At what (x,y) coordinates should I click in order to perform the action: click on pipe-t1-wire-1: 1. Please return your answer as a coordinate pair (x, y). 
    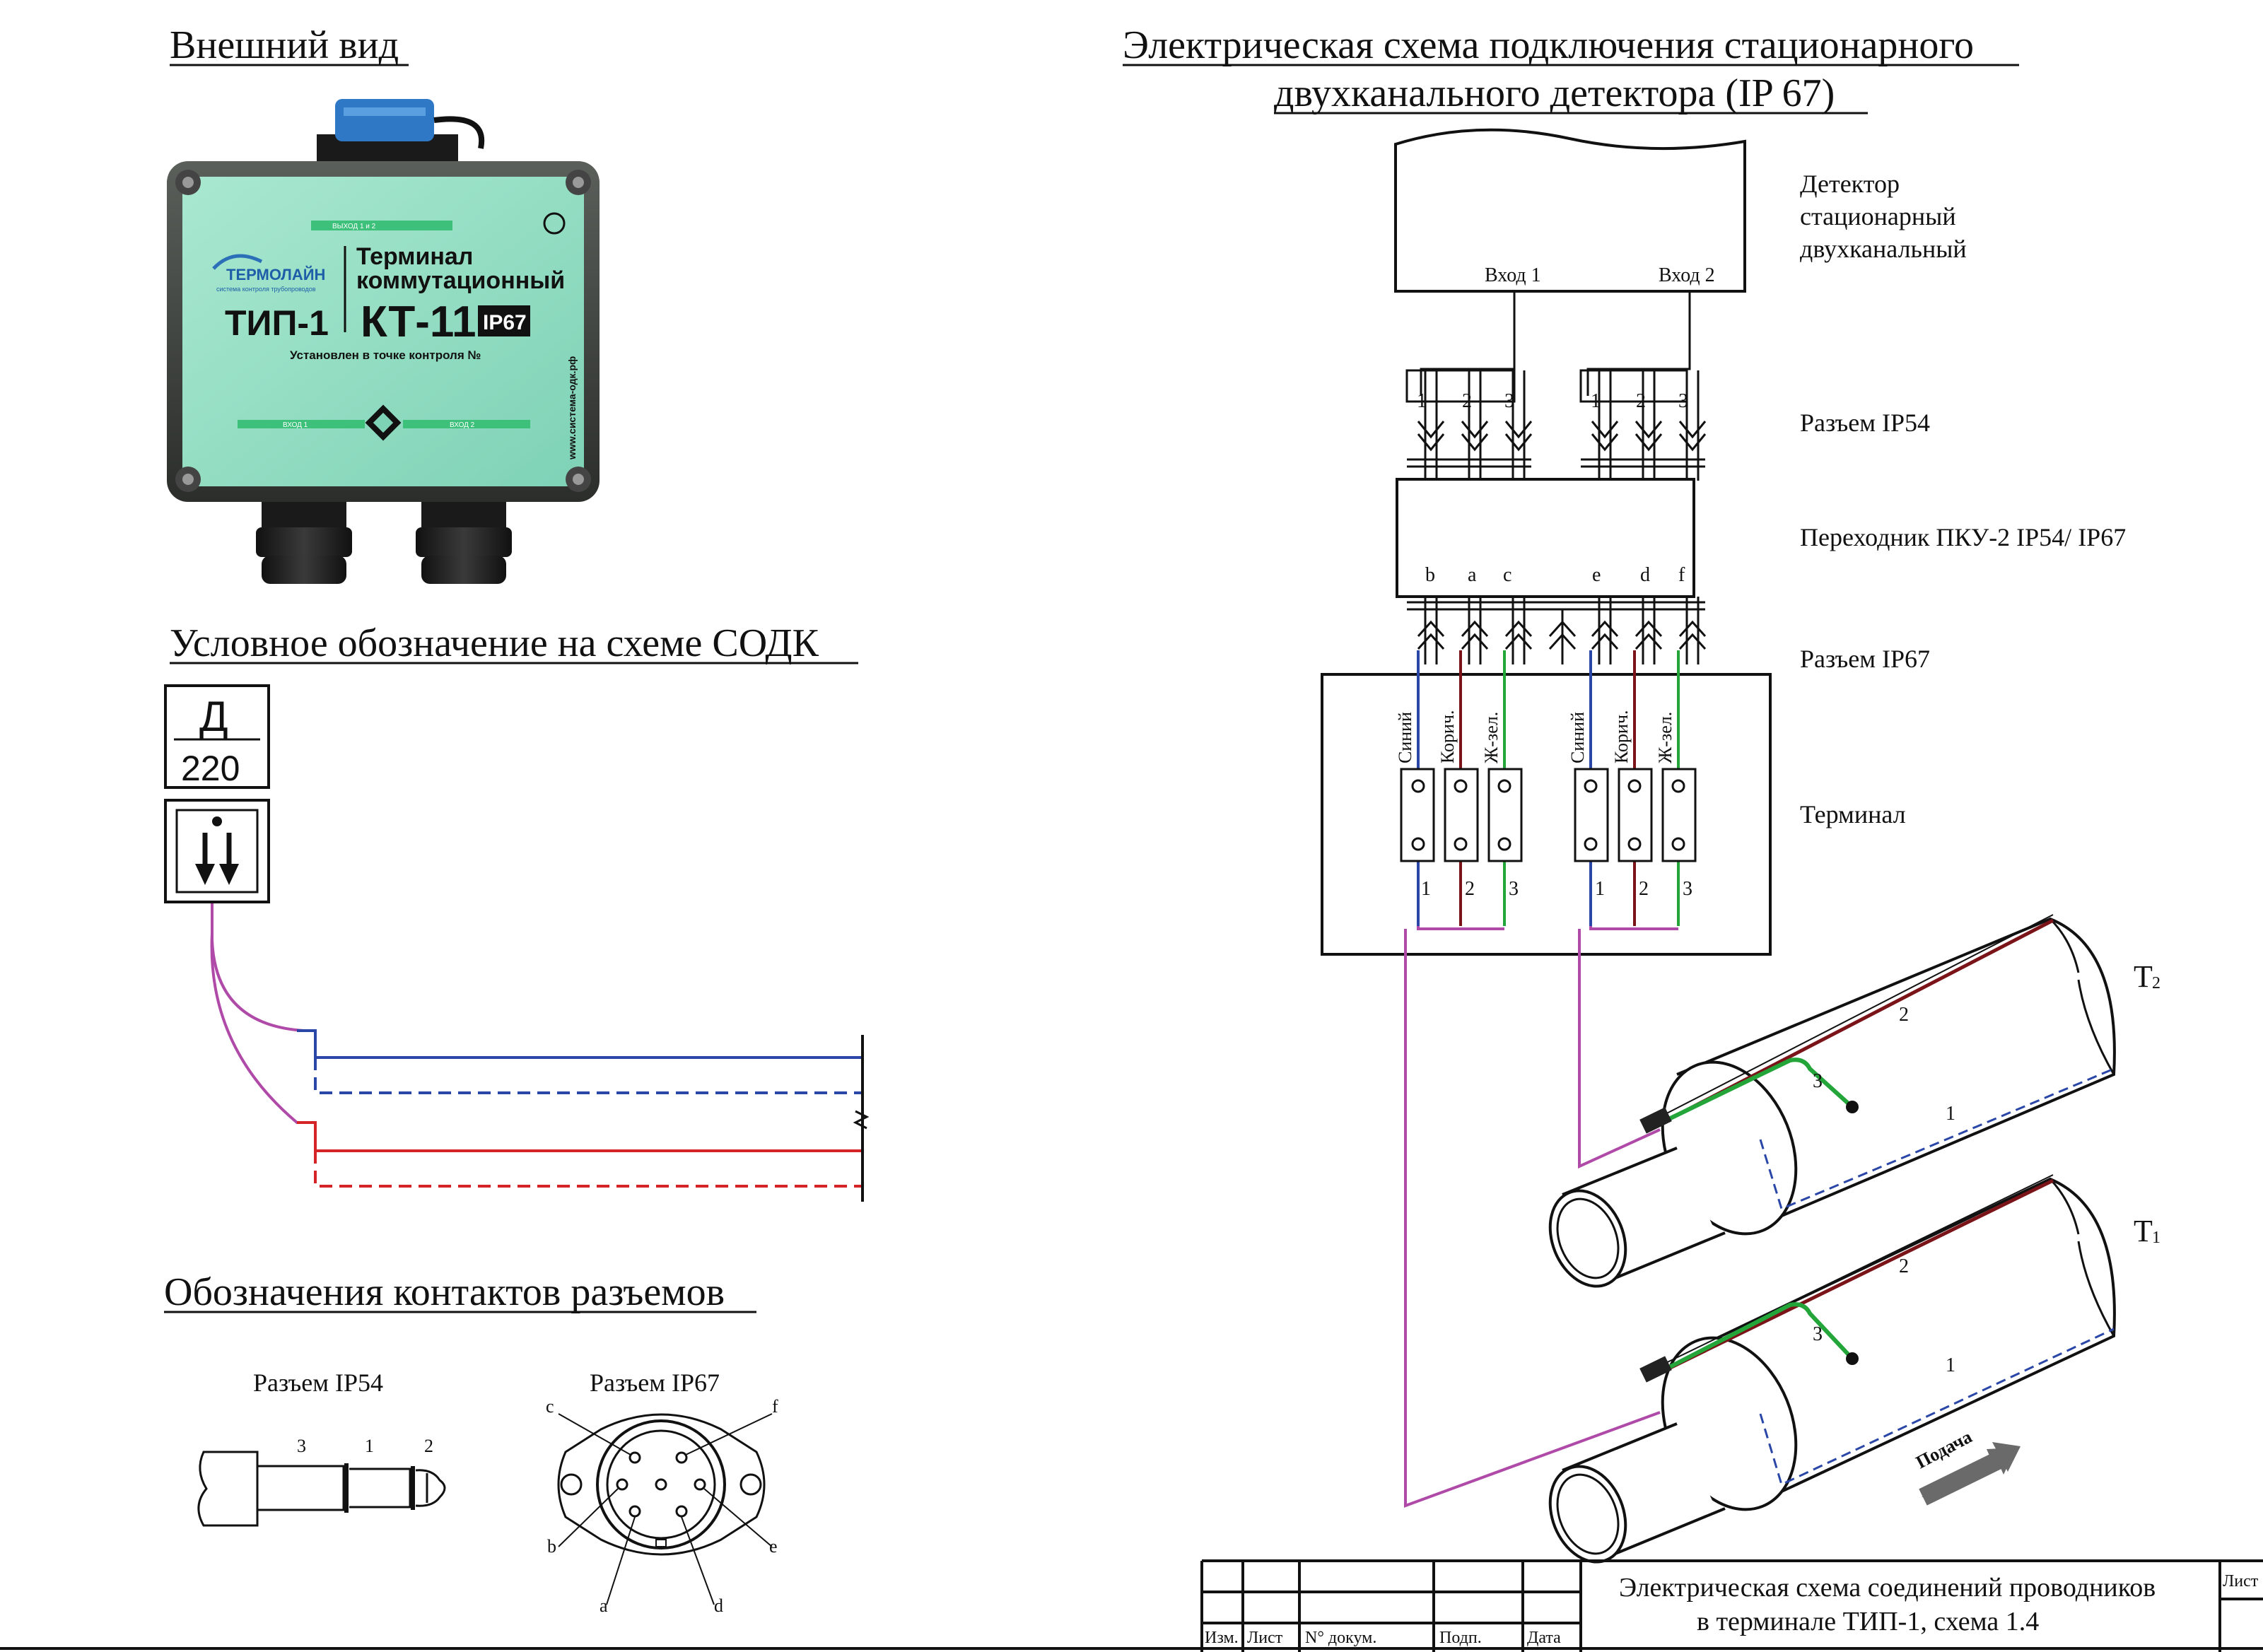
    Looking at the image, I should click on (1951, 1365).